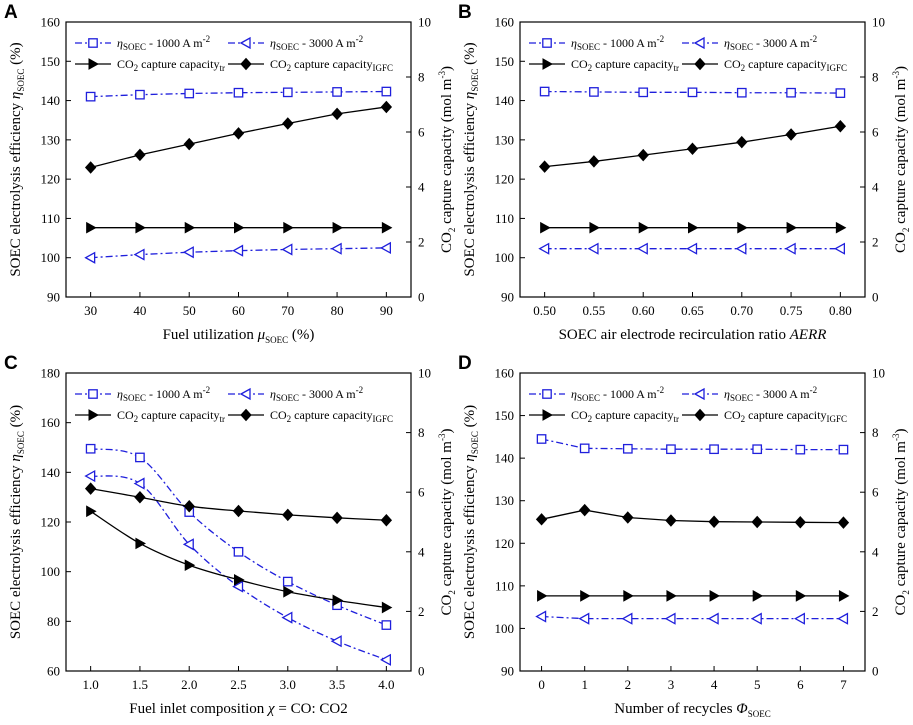  I want to click on x-axis-title: Fuel utilization μSOEC (%), so click(239, 336).